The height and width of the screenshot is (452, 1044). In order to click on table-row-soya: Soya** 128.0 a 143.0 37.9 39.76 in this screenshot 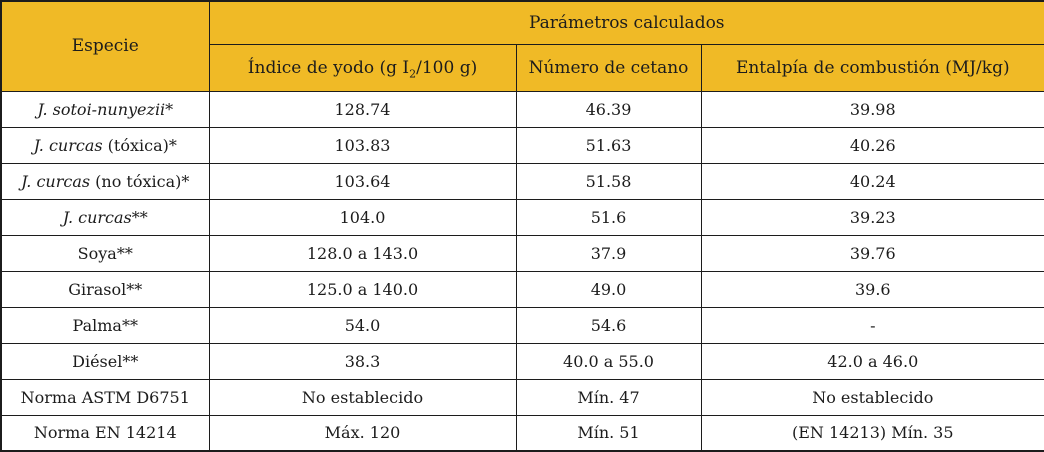, I will do `click(522, 253)`.